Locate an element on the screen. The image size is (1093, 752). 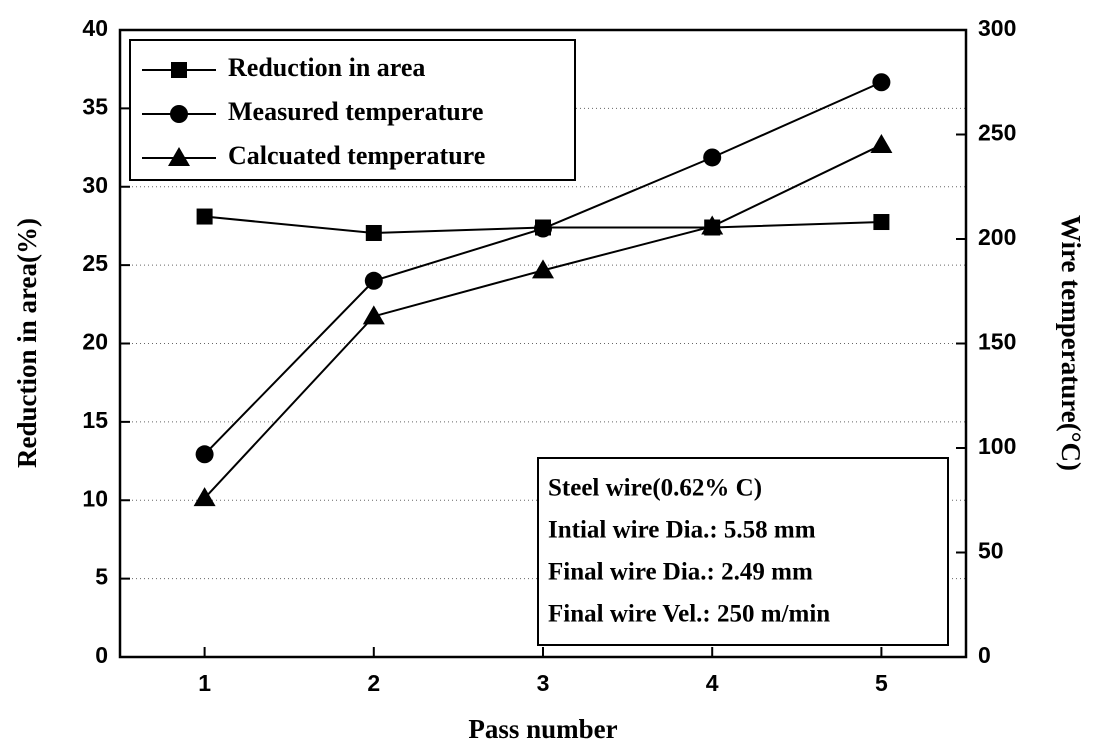
legend-box is located at coordinates (352, 110).